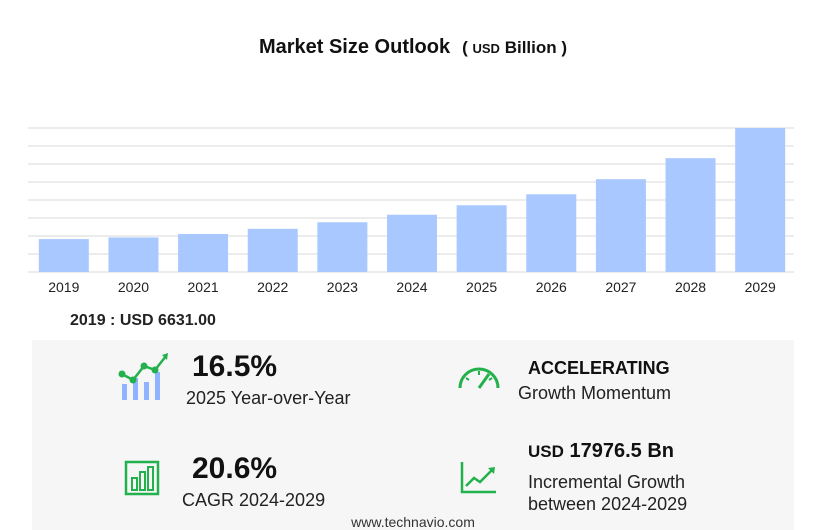 The width and height of the screenshot is (826, 530). I want to click on bar-2026, so click(551, 233).